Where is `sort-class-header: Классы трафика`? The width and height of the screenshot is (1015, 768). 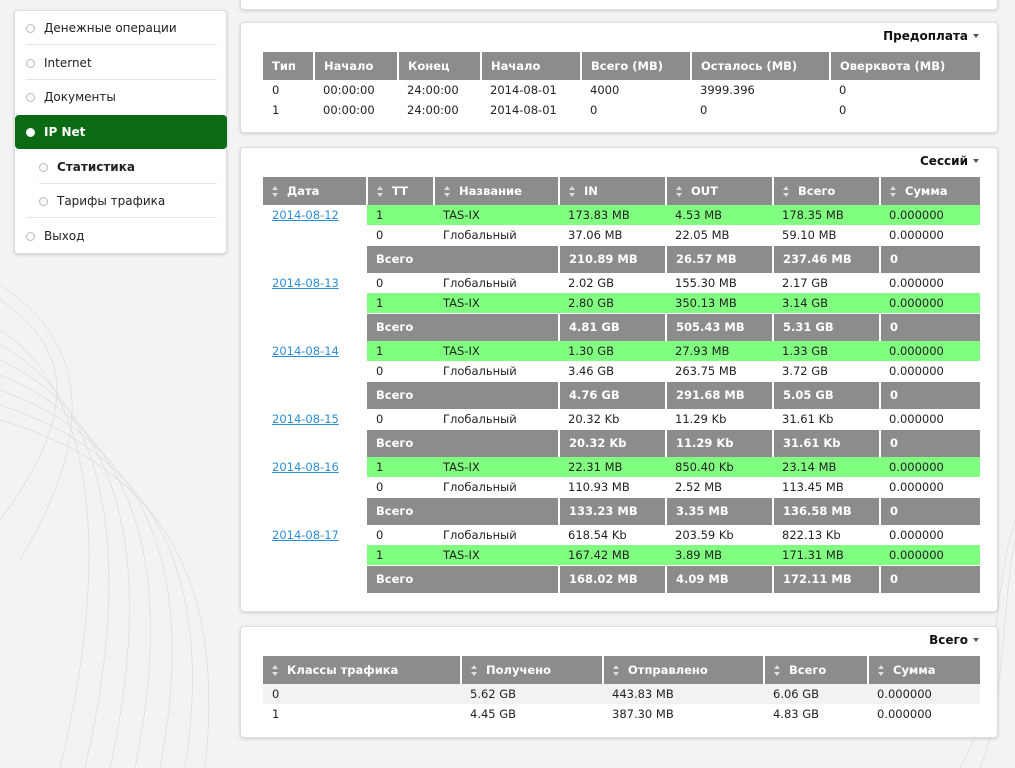 sort-class-header: Классы трафика is located at coordinates (362, 670).